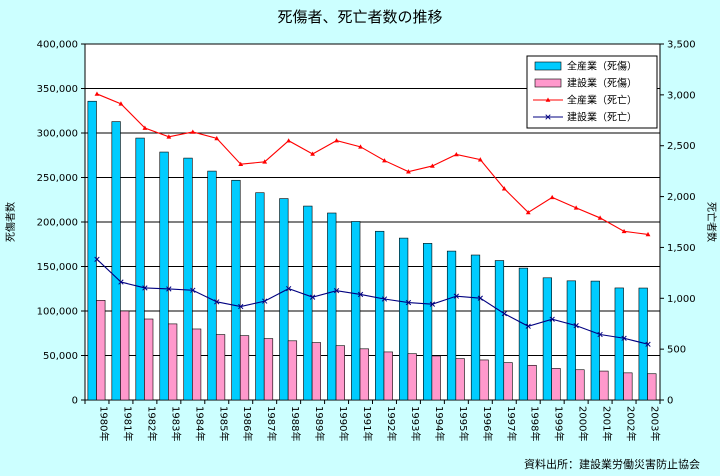 This screenshot has height=476, width=720. Describe the element at coordinates (359, 17) in the screenshot. I see `chart-title: 死傷者、死亡者数の推移` at that location.